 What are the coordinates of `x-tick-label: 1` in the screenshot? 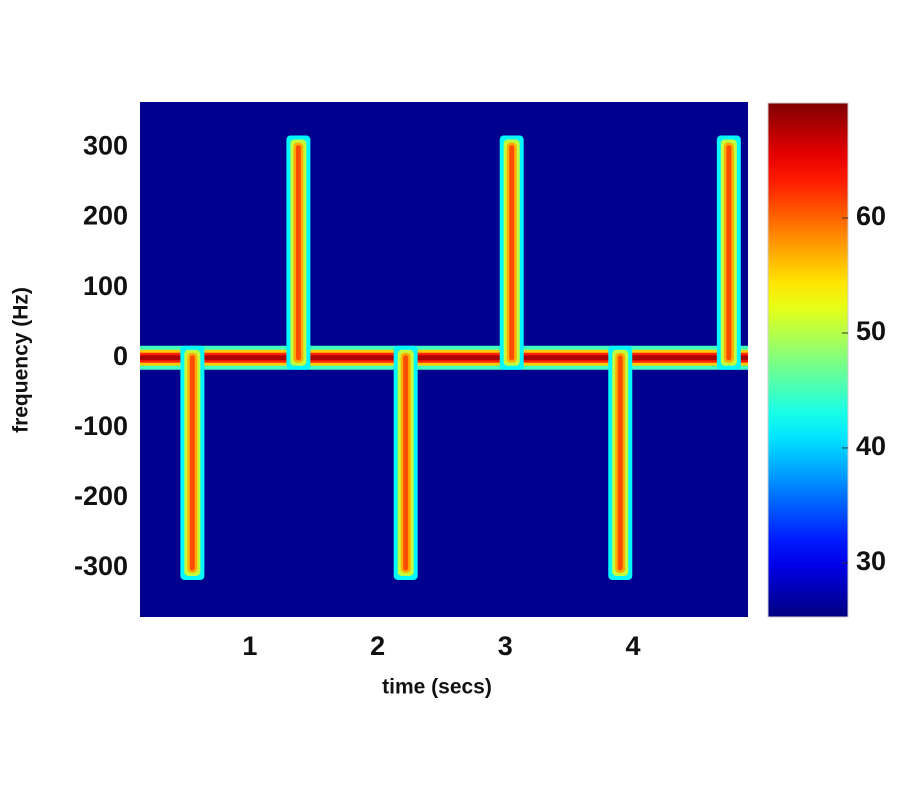 It's located at (249, 646).